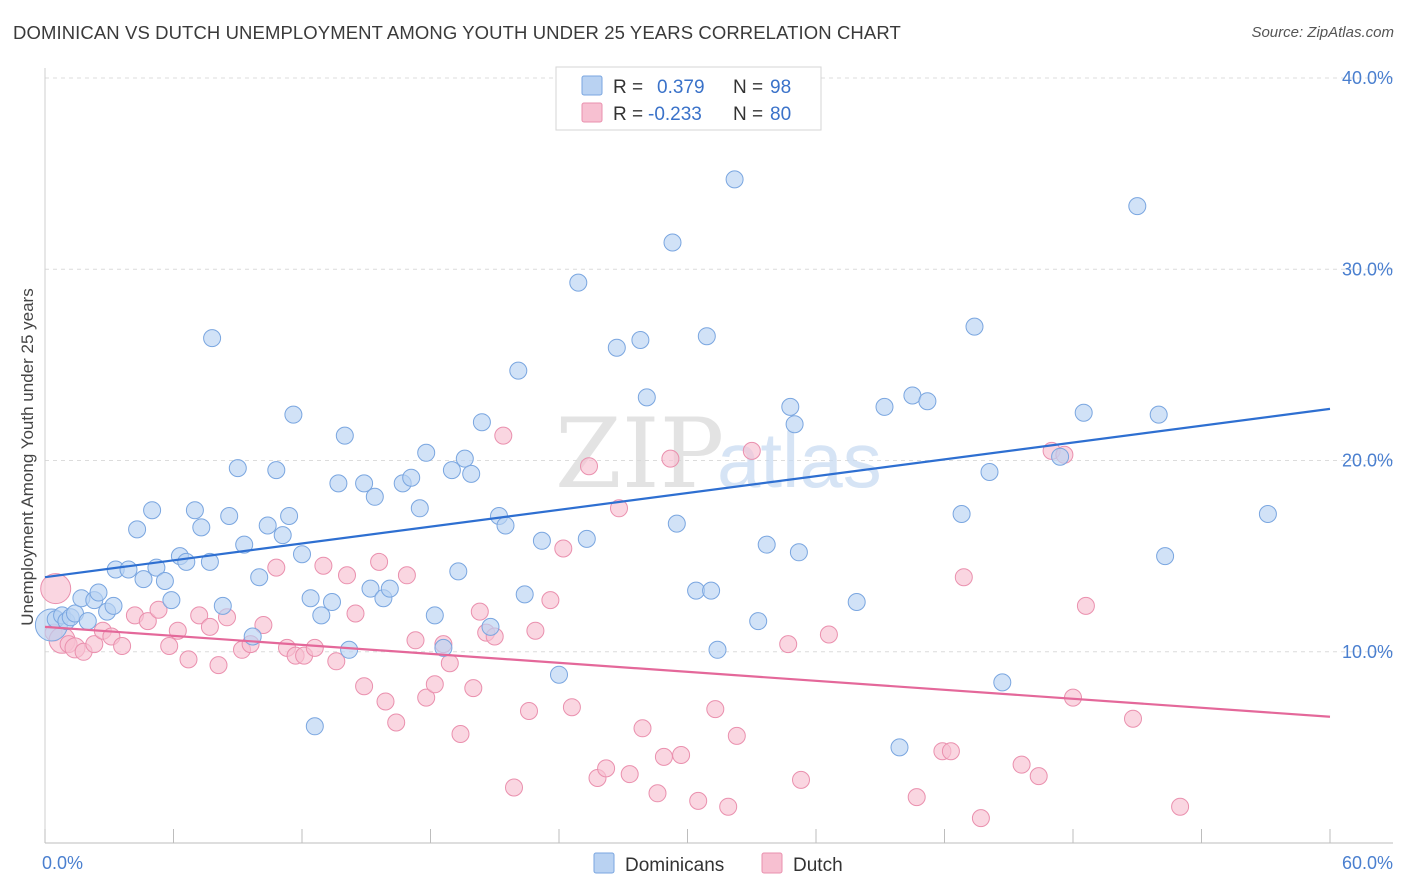 The width and height of the screenshot is (1406, 892). I want to click on bottom-legend-swatch-dominicans, so click(604, 863).